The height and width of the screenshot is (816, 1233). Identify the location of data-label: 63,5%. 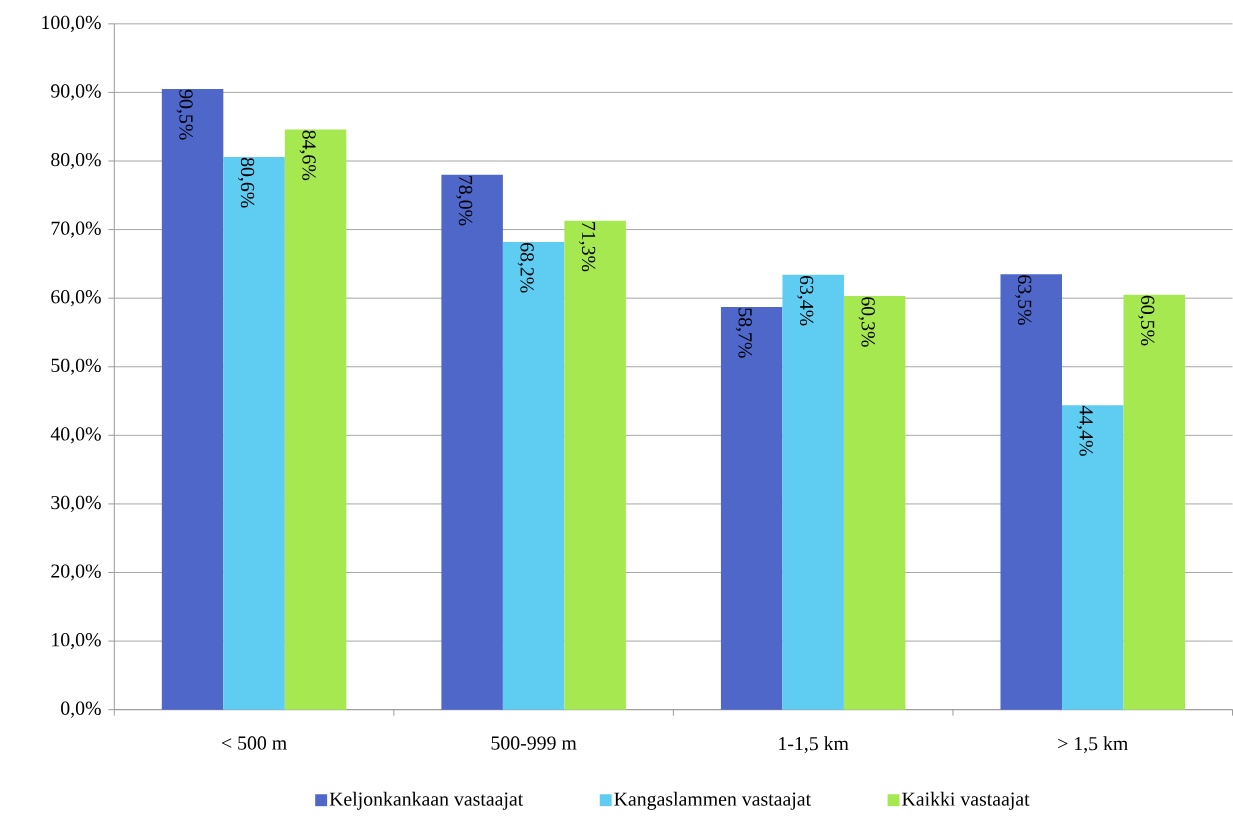
(1023, 300).